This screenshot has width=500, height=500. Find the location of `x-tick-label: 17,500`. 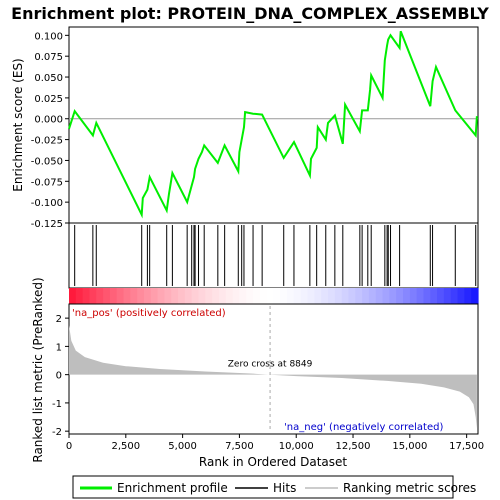

x-tick-label: 17,500 is located at coordinates (466, 446).